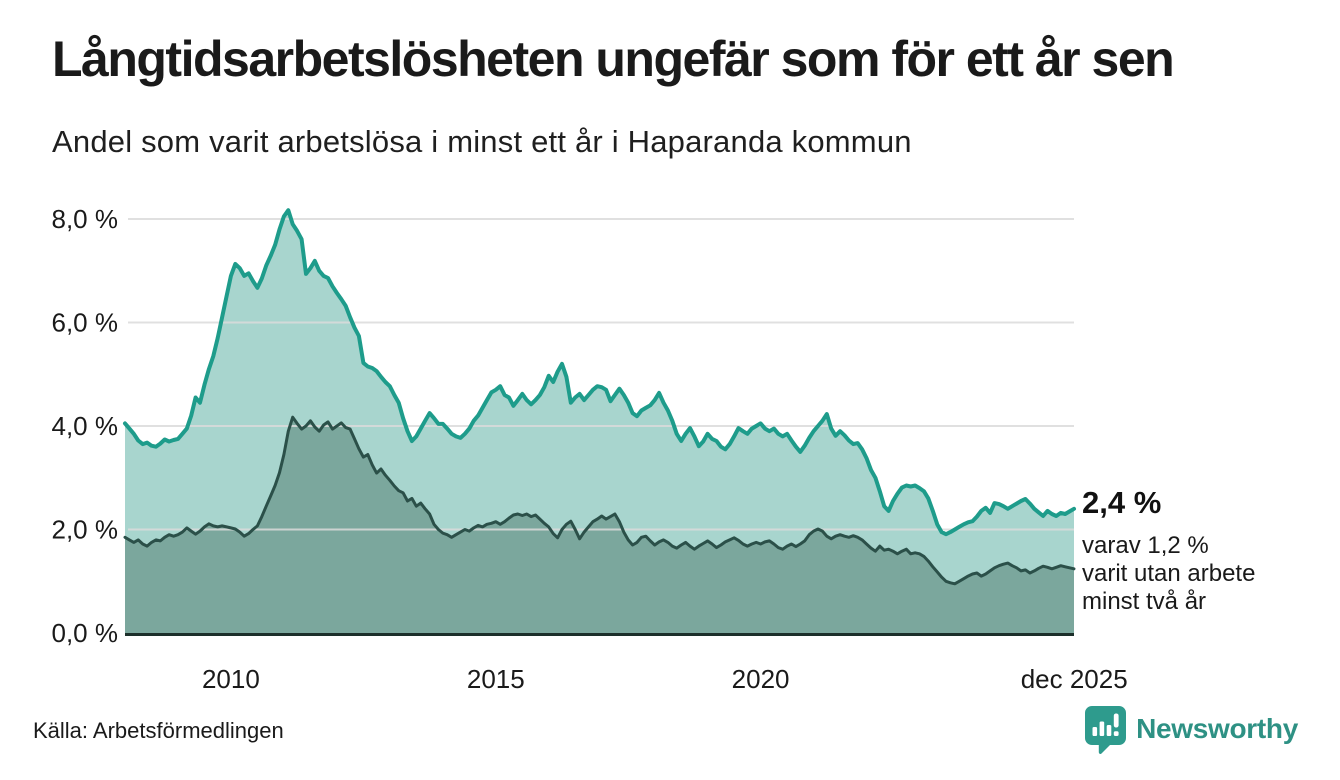 Image resolution: width=1340 pixels, height=780 pixels. I want to click on x-tick-label: 2015, so click(496, 679).